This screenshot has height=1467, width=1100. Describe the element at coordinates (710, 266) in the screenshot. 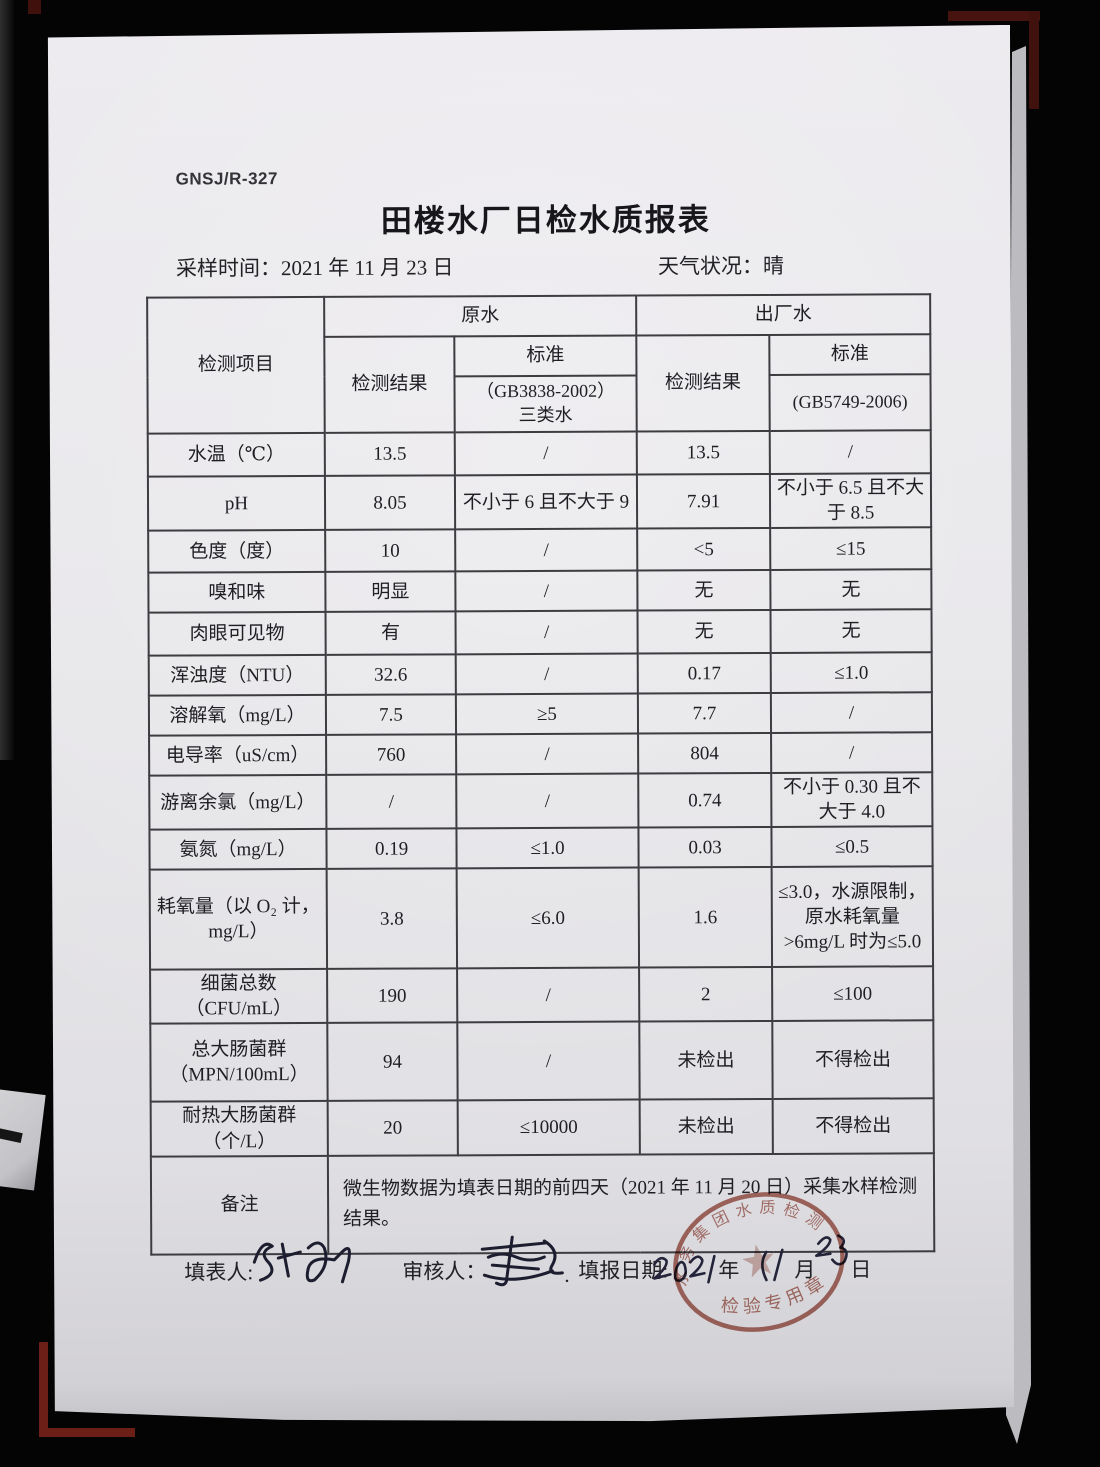

I see `weather-label: 天气状况：` at that location.